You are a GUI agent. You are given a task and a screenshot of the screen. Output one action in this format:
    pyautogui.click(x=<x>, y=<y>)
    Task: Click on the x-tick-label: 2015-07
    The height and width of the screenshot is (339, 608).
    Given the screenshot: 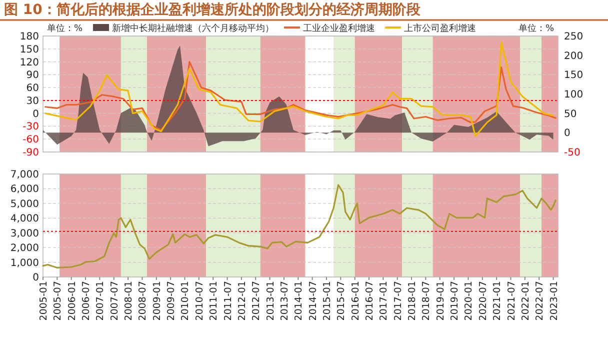 What is the action you would take?
    pyautogui.click(x=342, y=301)
    